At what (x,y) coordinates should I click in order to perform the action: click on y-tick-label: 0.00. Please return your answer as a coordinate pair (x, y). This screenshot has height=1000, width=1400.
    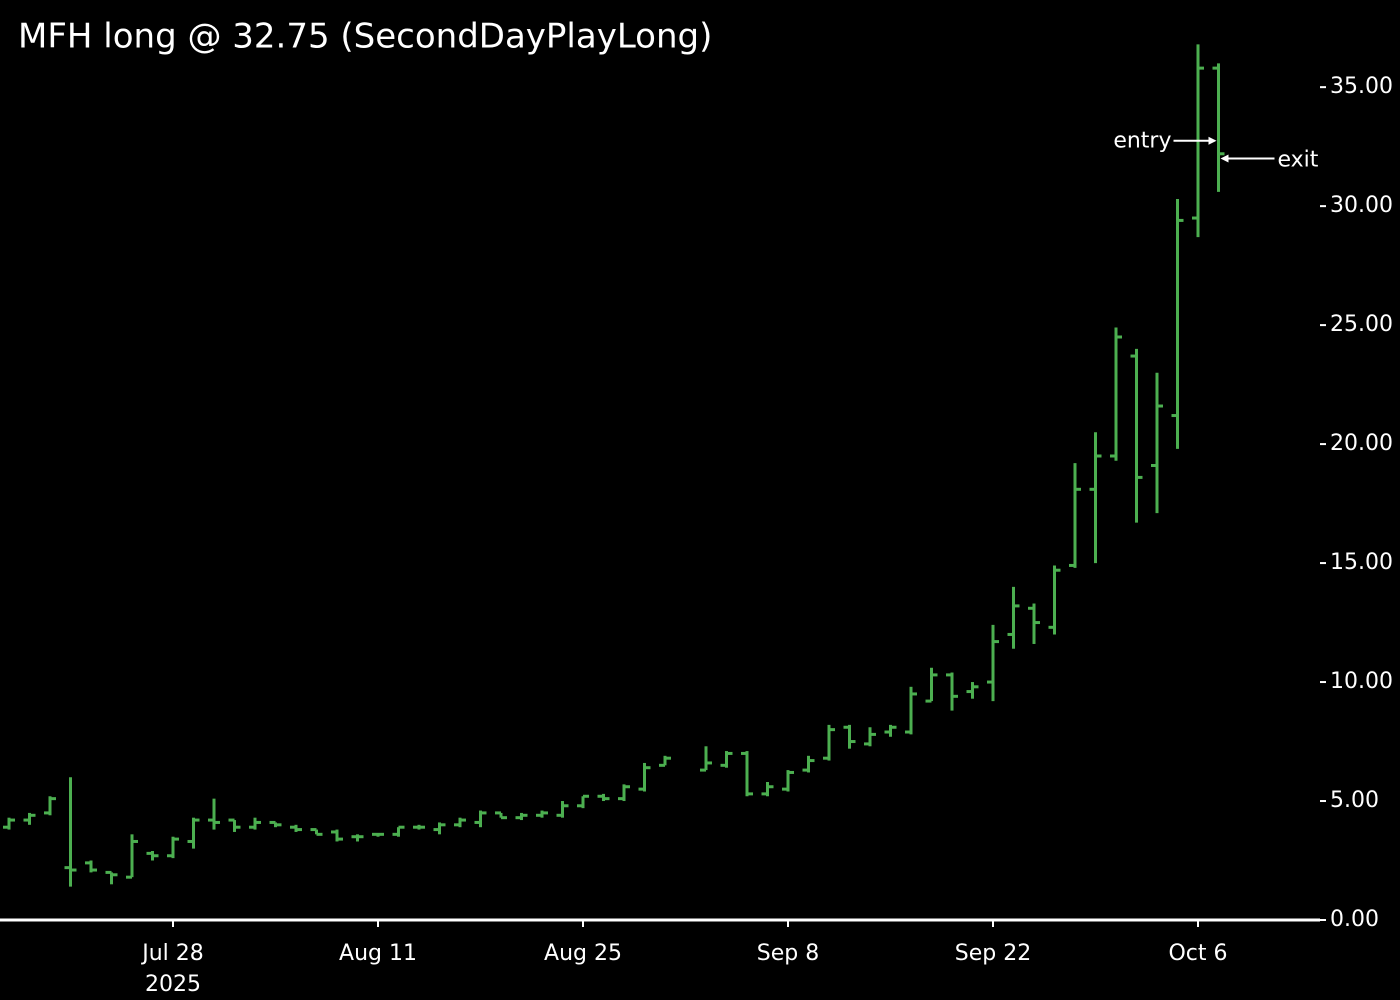
    Looking at the image, I should click on (1354, 919).